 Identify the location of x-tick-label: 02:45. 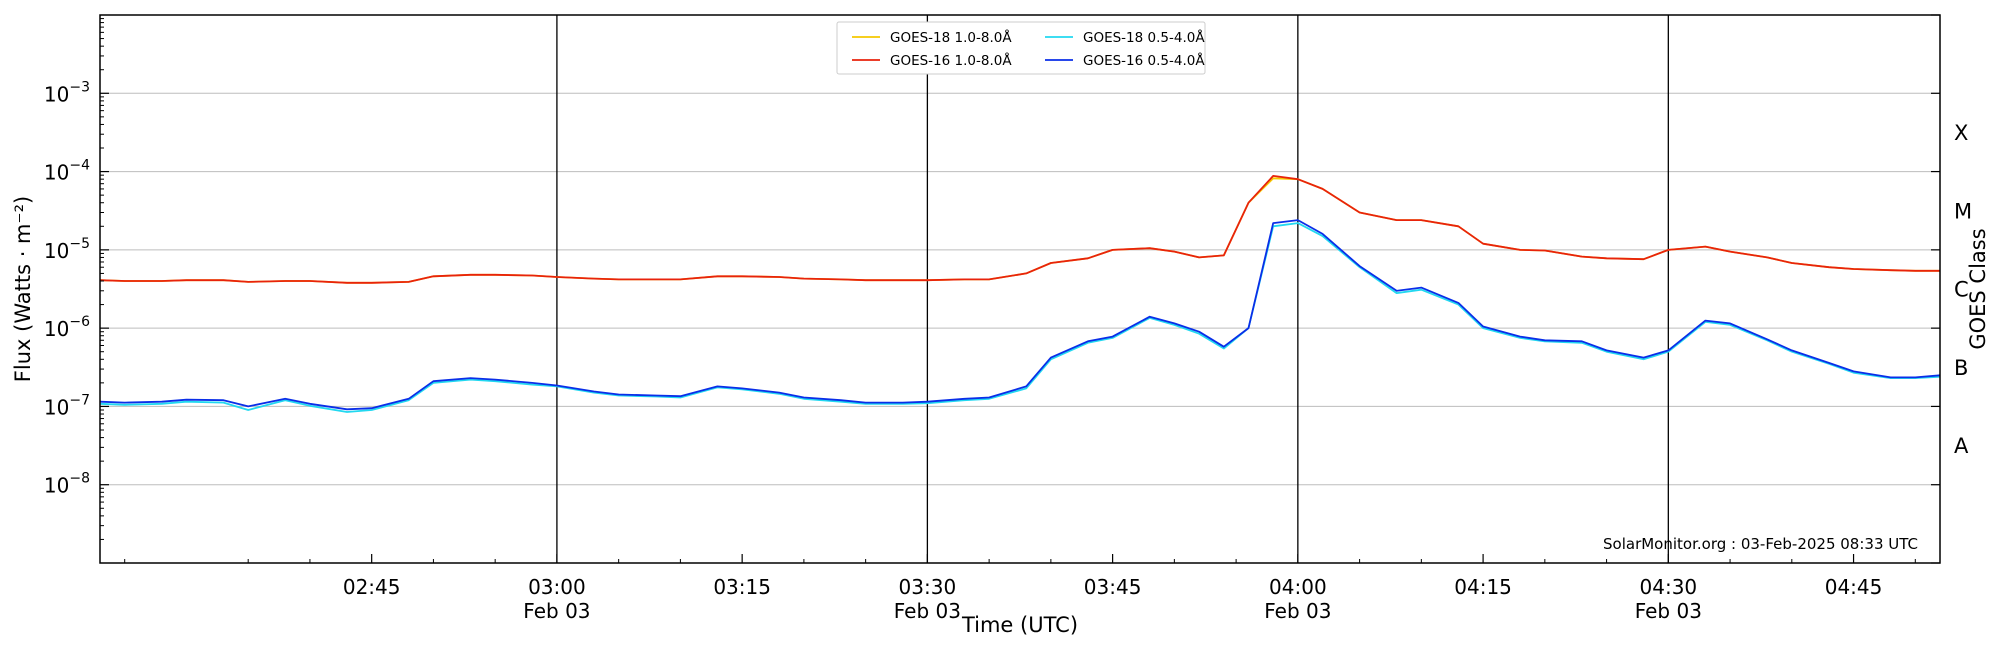
(372, 587).